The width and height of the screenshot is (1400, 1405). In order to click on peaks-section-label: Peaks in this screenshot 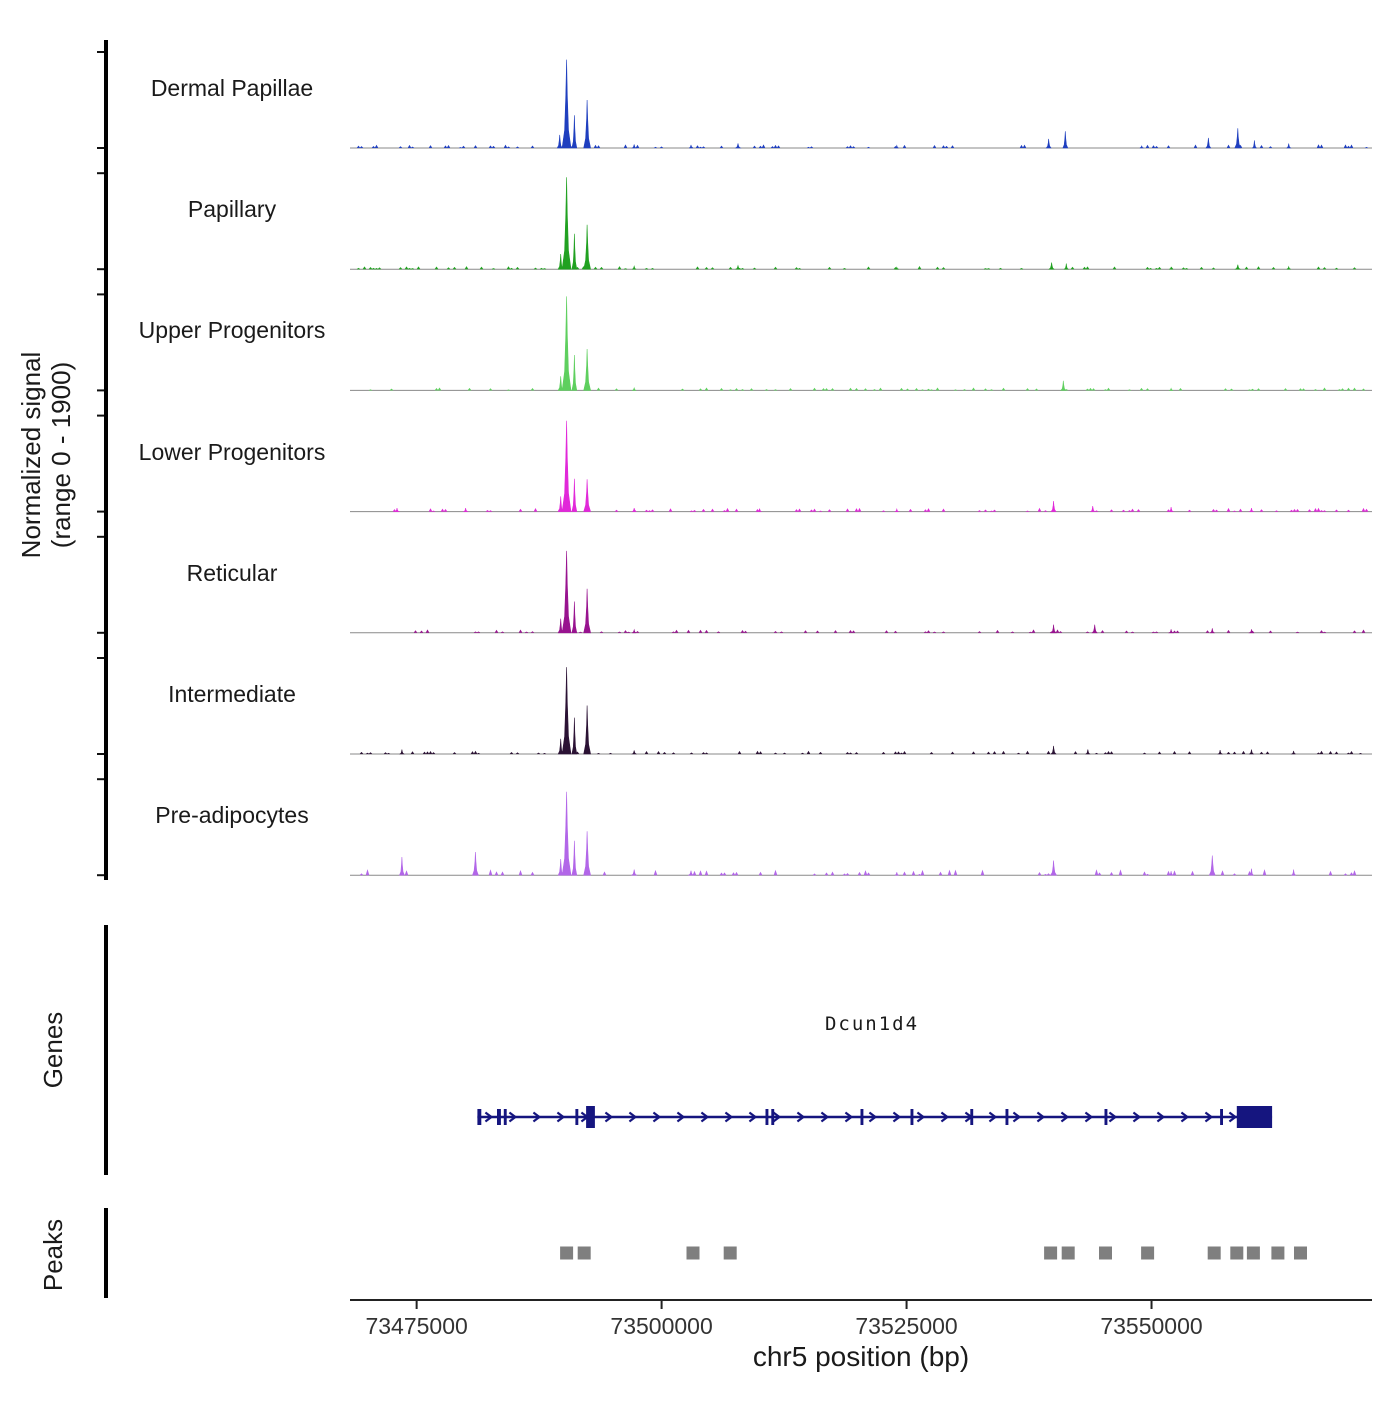, I will do `click(53, 1255)`.